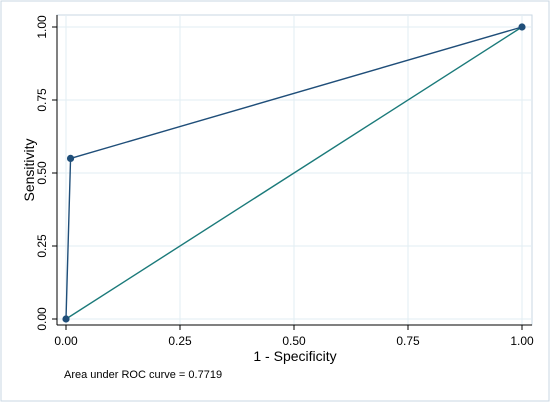 This screenshot has width=550, height=402. Describe the element at coordinates (522, 341) in the screenshot. I see `x-tick-label: 1.00` at that location.